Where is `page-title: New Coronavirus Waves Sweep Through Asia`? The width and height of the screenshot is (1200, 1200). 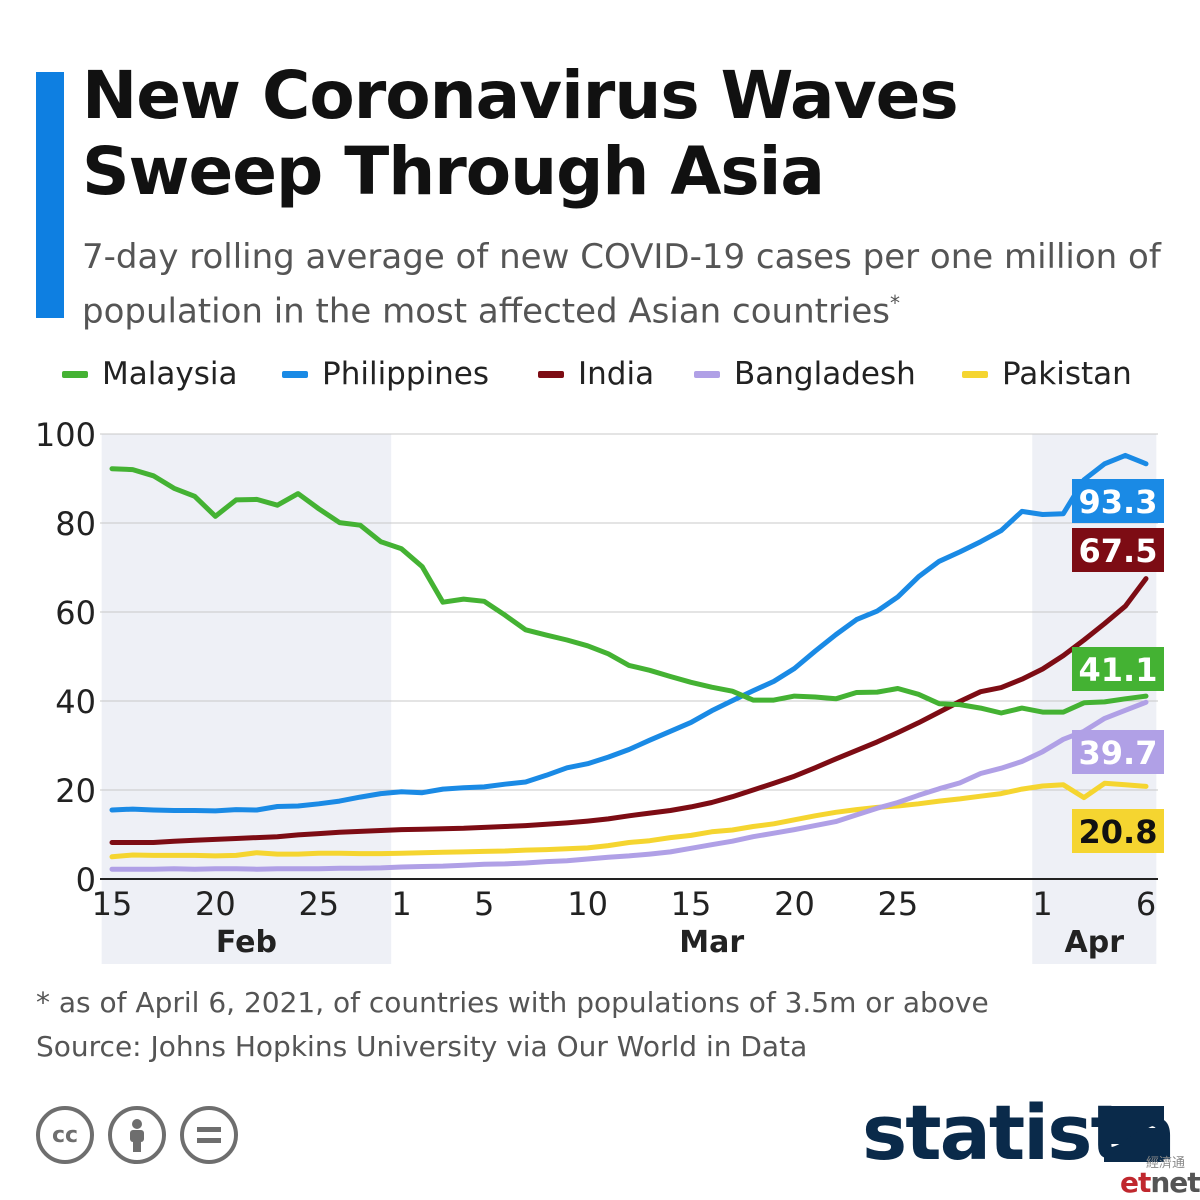 page-title: New Coronavirus Waves Sweep Through Asia is located at coordinates (520, 133).